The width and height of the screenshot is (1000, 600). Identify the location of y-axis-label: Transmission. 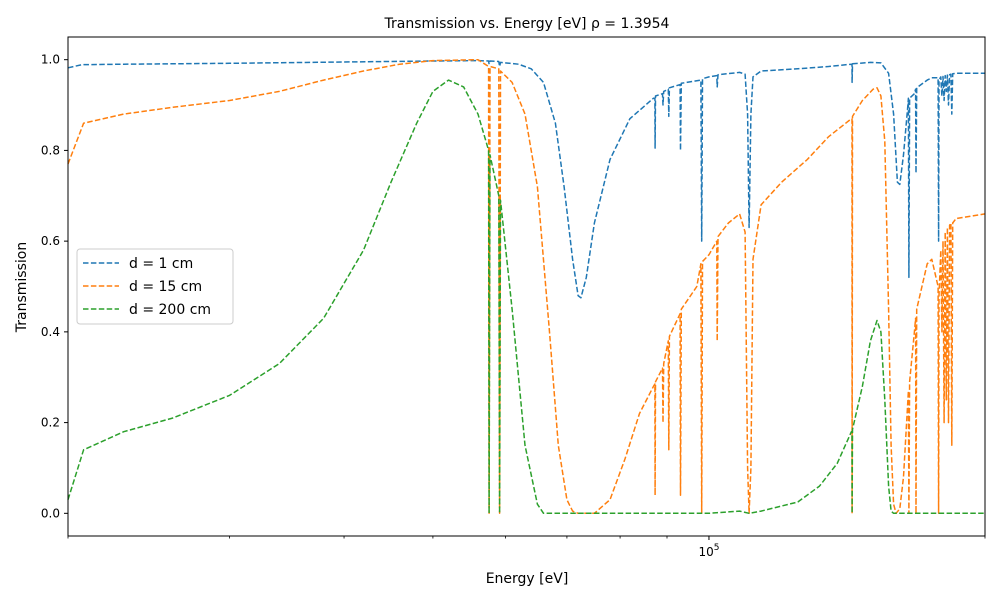
(22, 287).